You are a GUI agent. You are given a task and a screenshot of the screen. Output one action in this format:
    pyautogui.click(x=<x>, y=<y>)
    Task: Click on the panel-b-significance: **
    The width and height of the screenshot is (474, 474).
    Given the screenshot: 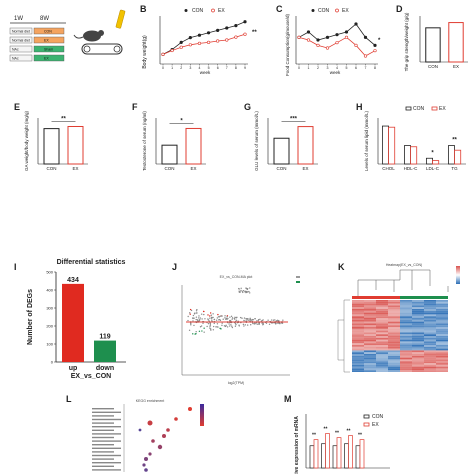 What is the action you would take?
    pyautogui.click(x=254, y=33)
    